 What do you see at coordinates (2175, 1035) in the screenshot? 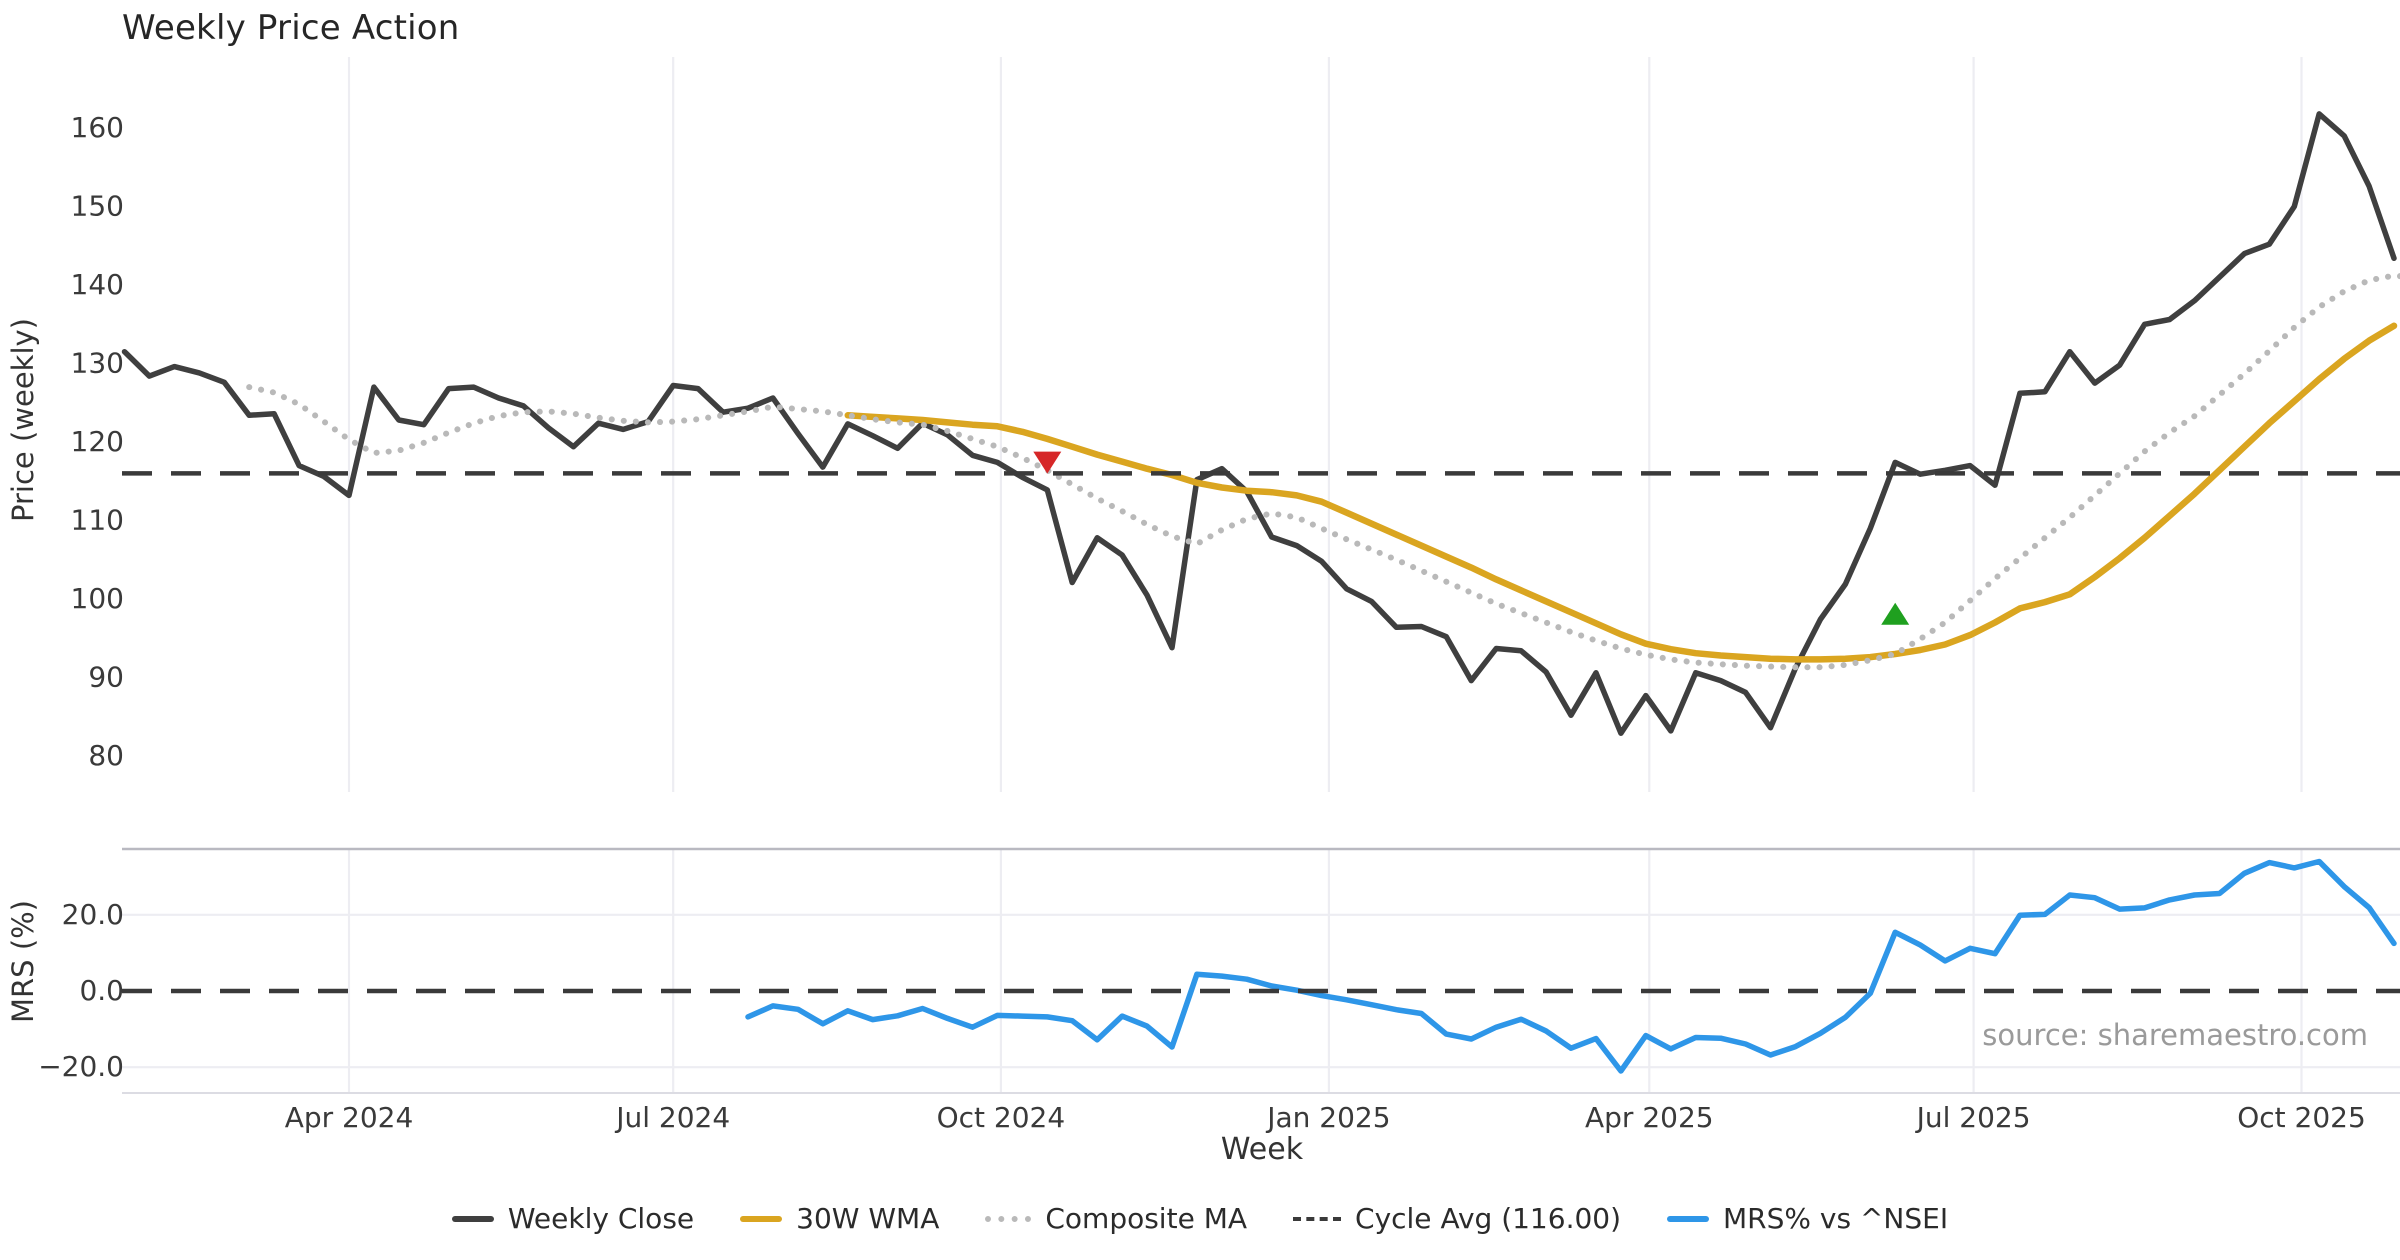
I see `source-text: source: sharemaestro.com` at bounding box center [2175, 1035].